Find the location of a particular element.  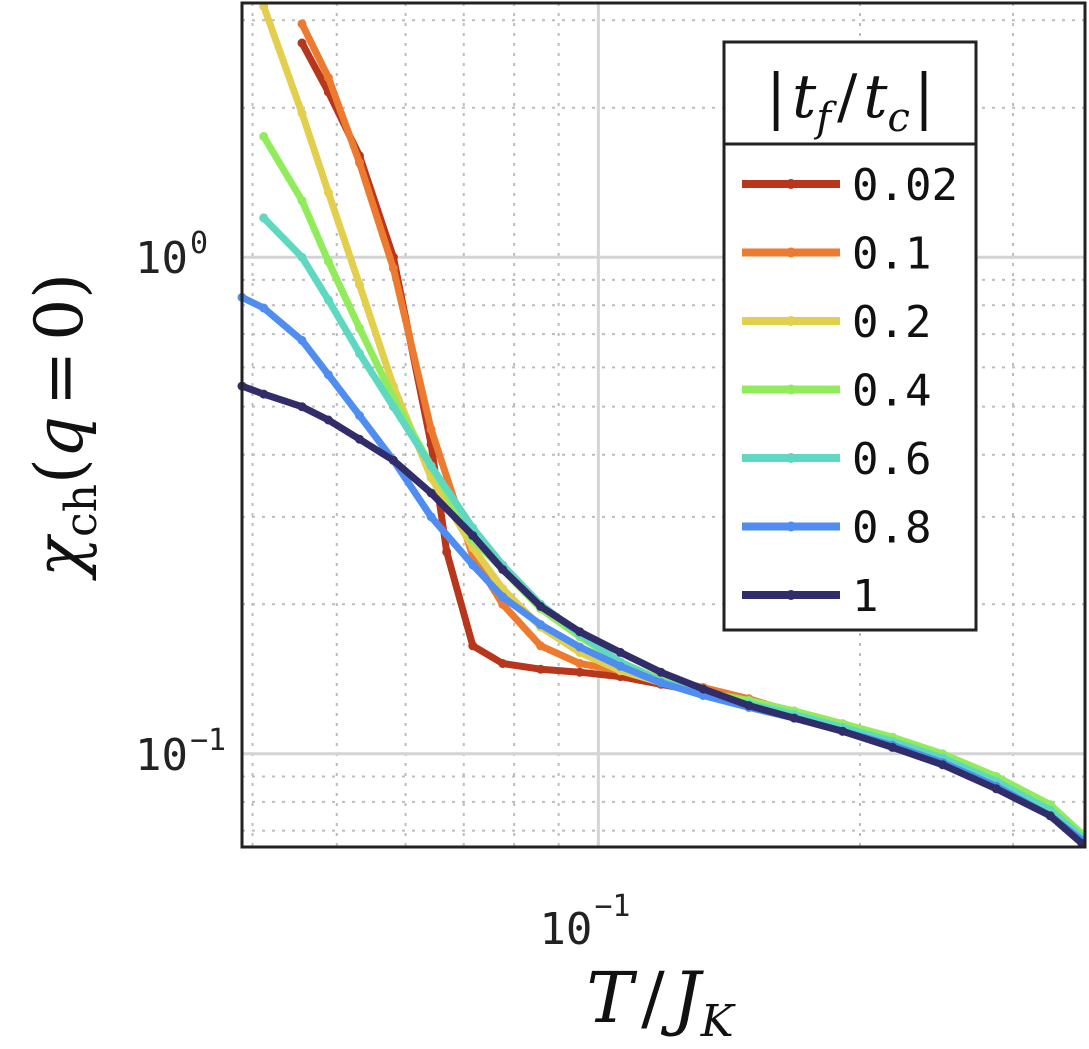

legend: | tf / tc| 0.02 0.1 0.2 0.4 0.6 0.8 1 is located at coordinates (850, 336).